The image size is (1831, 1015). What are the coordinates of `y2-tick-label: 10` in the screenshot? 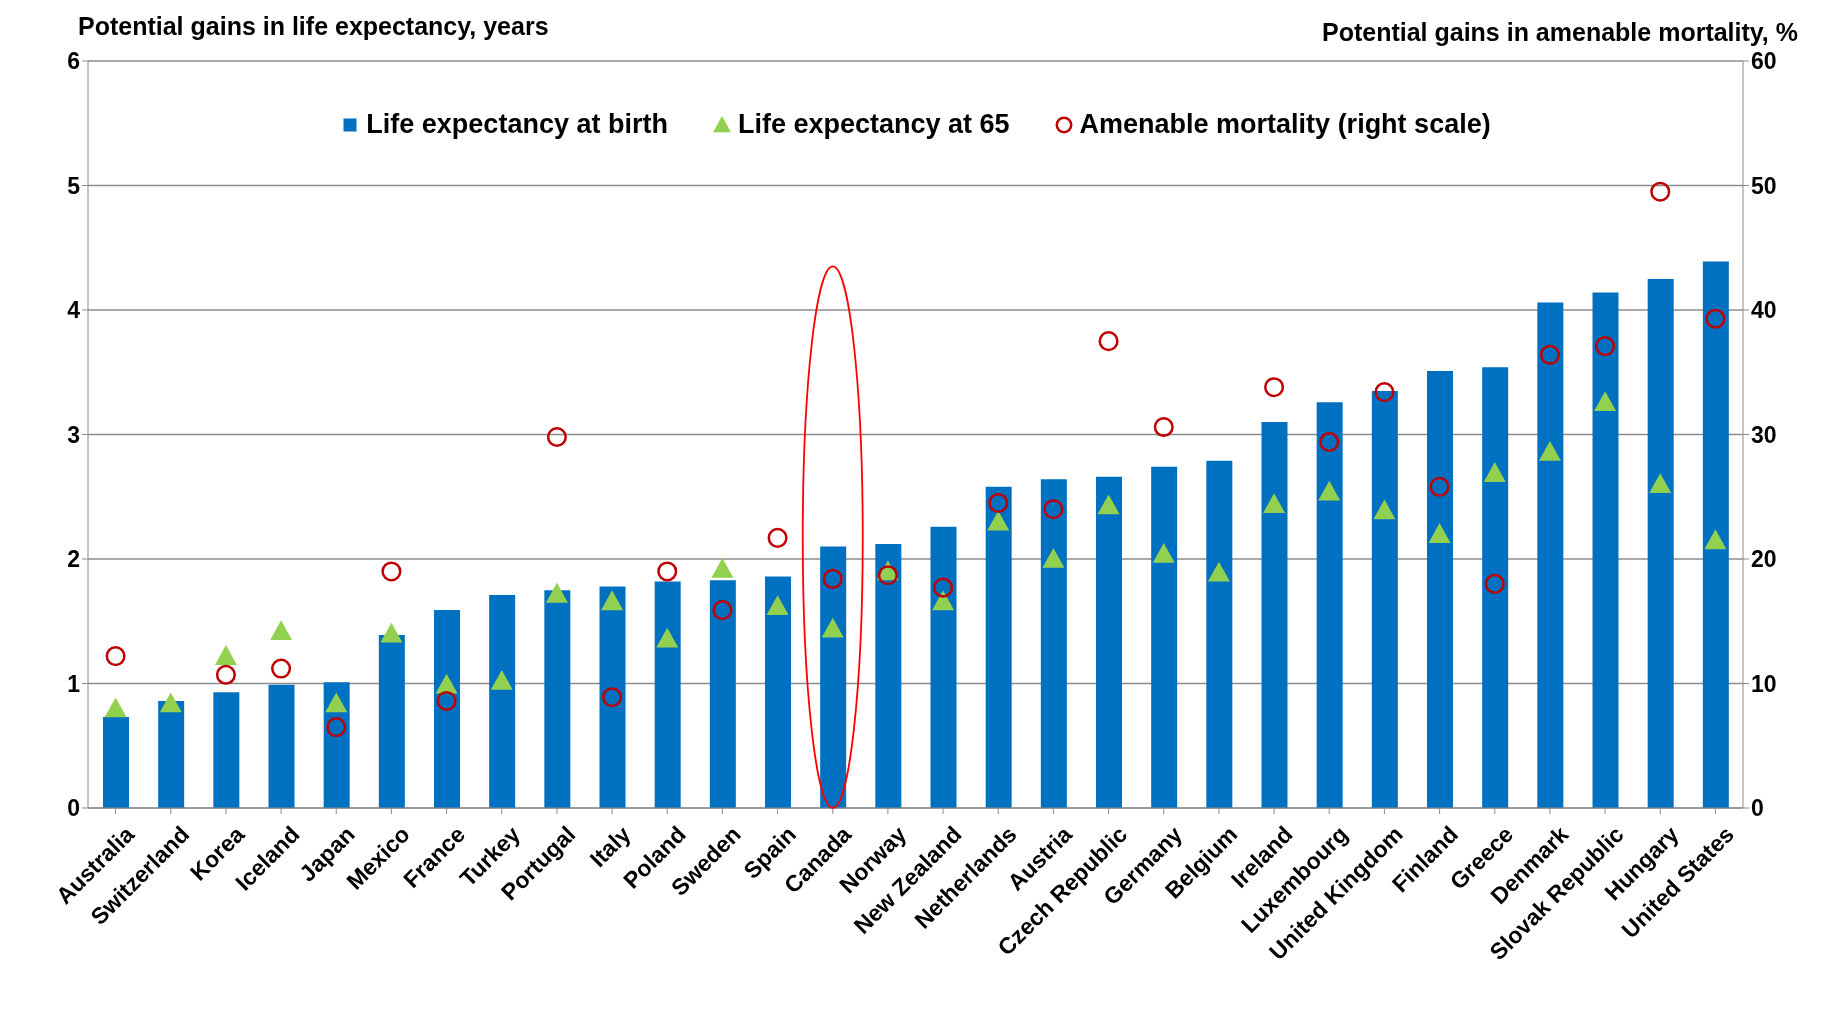 It's located at (1764, 683).